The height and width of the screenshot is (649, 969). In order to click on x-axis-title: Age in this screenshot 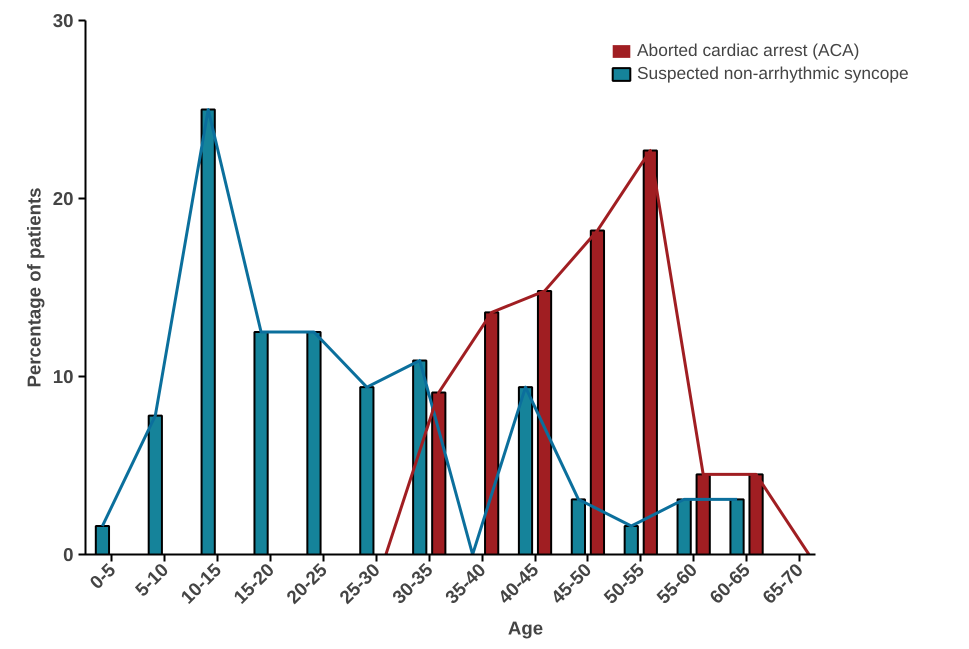, I will do `click(526, 627)`.